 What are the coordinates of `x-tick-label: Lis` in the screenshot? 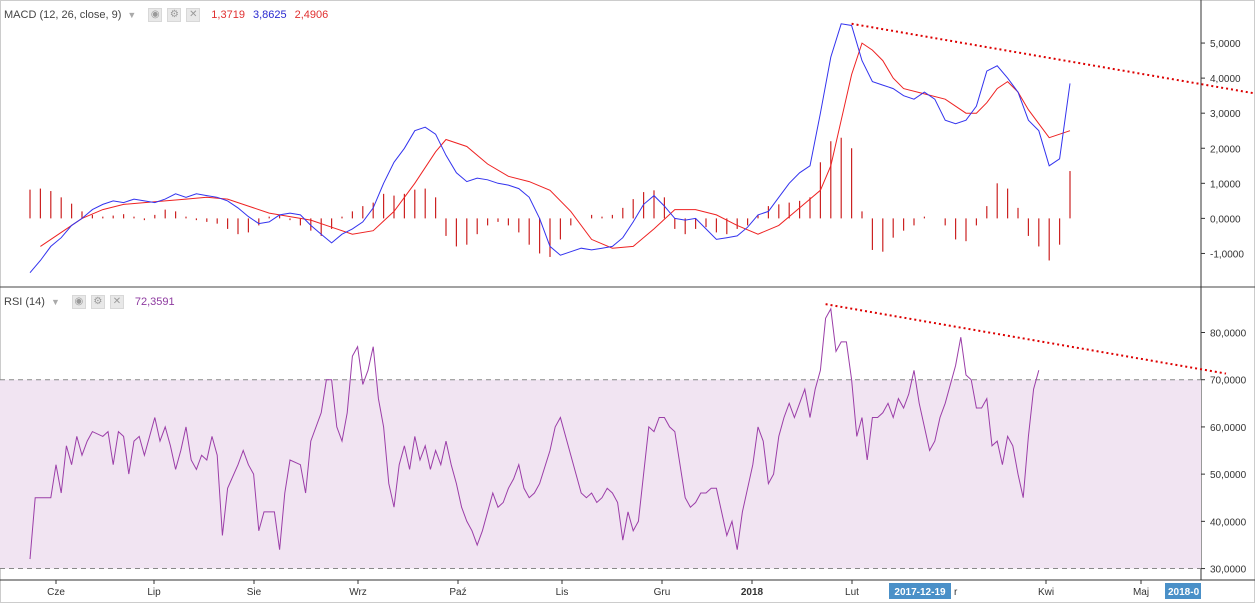 It's located at (562, 592).